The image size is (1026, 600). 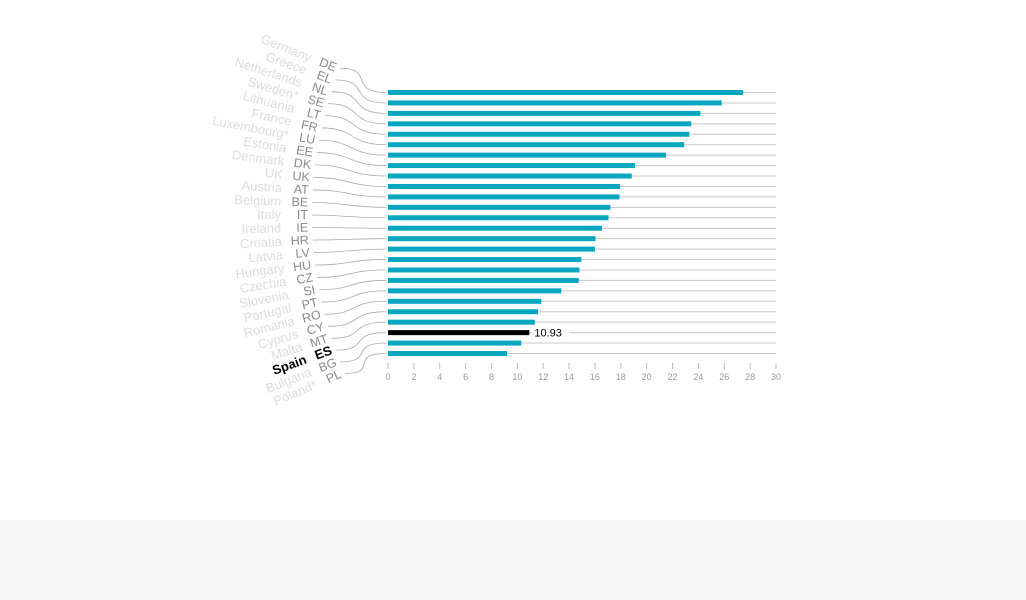 I want to click on country-code: CY, so click(x=315, y=328).